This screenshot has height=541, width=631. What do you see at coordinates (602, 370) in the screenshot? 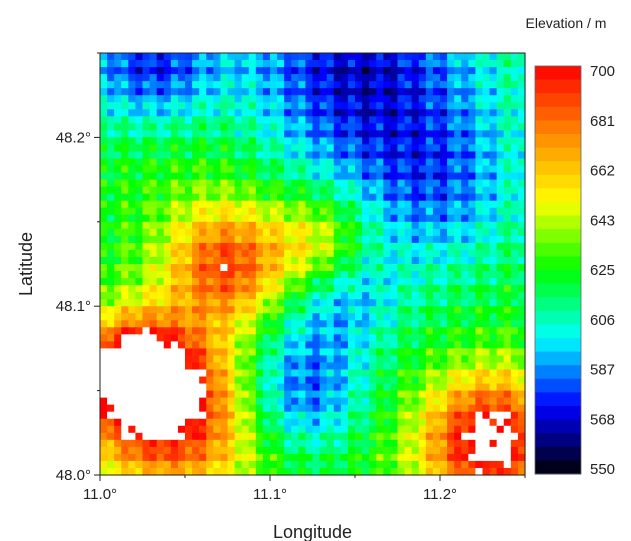
I see `colorbar-tick-label: 587` at bounding box center [602, 370].